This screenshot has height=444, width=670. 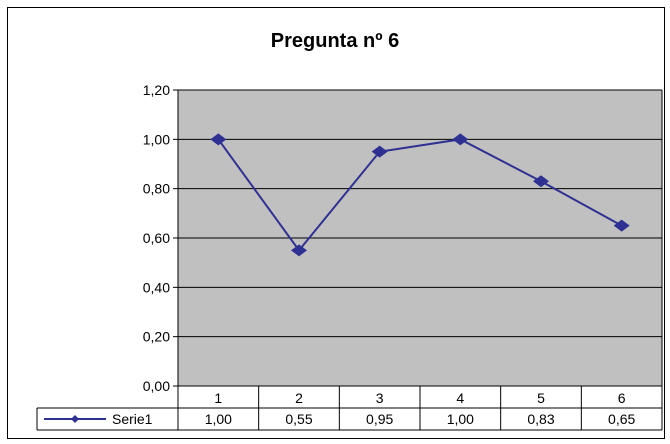 I want to click on x-category-label: 1, so click(x=218, y=398).